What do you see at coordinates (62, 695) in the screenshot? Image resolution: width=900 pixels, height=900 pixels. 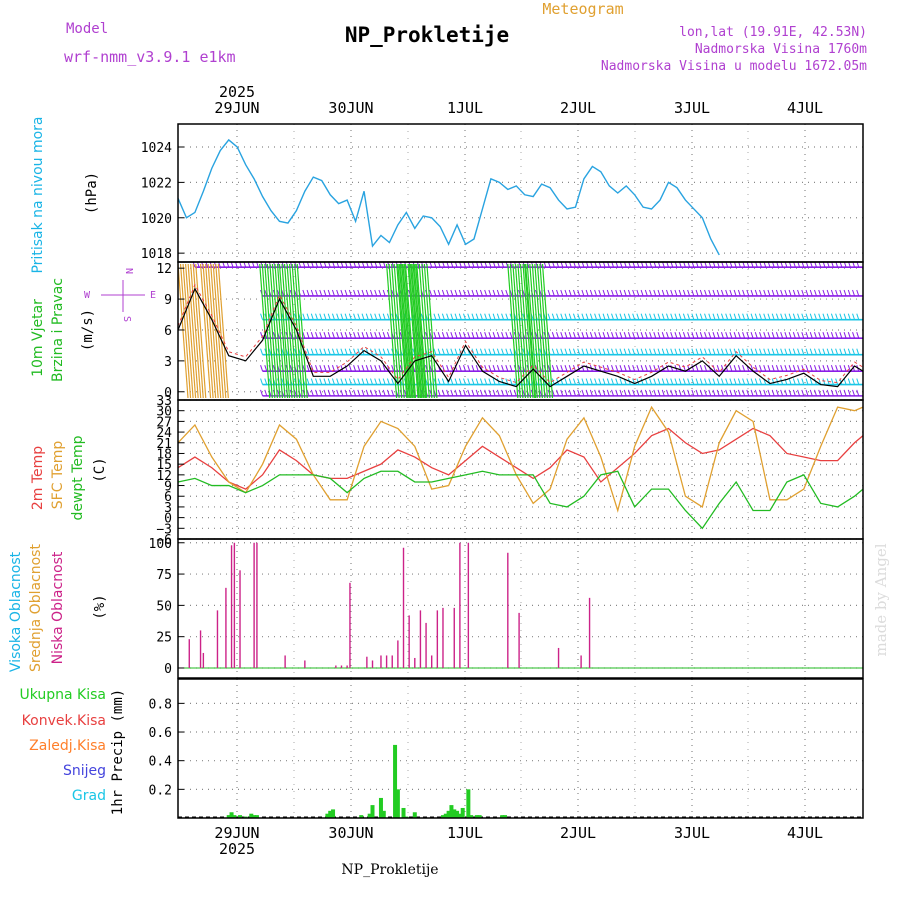 I see `precip-legend-item: Ukupna Kisa` at bounding box center [62, 695].